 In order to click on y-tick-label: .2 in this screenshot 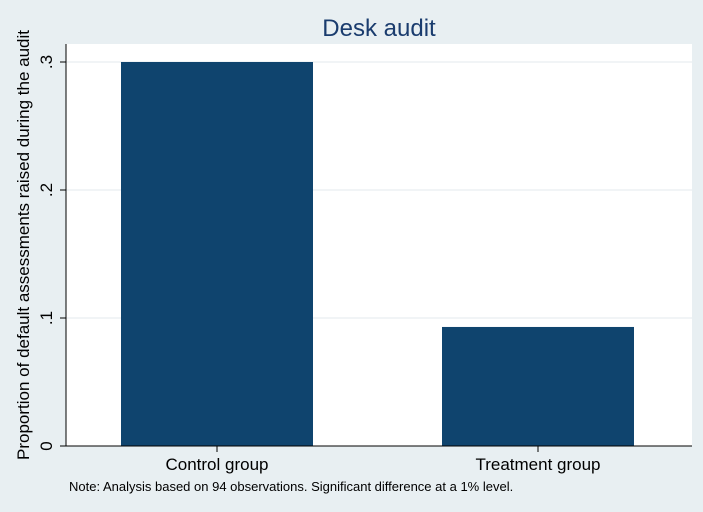, I will do `click(46, 190)`.